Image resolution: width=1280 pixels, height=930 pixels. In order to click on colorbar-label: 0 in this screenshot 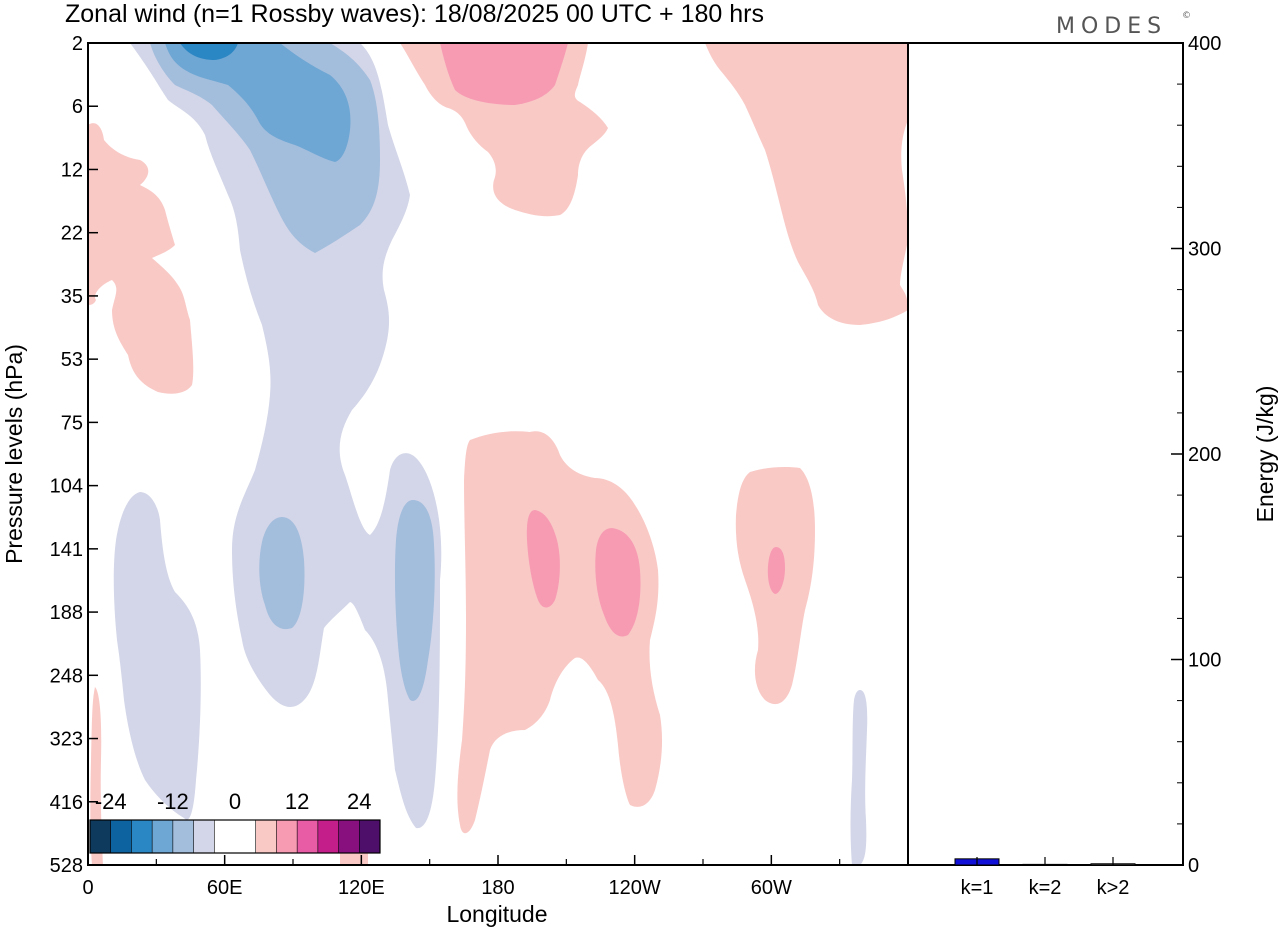, I will do `click(235, 801)`.